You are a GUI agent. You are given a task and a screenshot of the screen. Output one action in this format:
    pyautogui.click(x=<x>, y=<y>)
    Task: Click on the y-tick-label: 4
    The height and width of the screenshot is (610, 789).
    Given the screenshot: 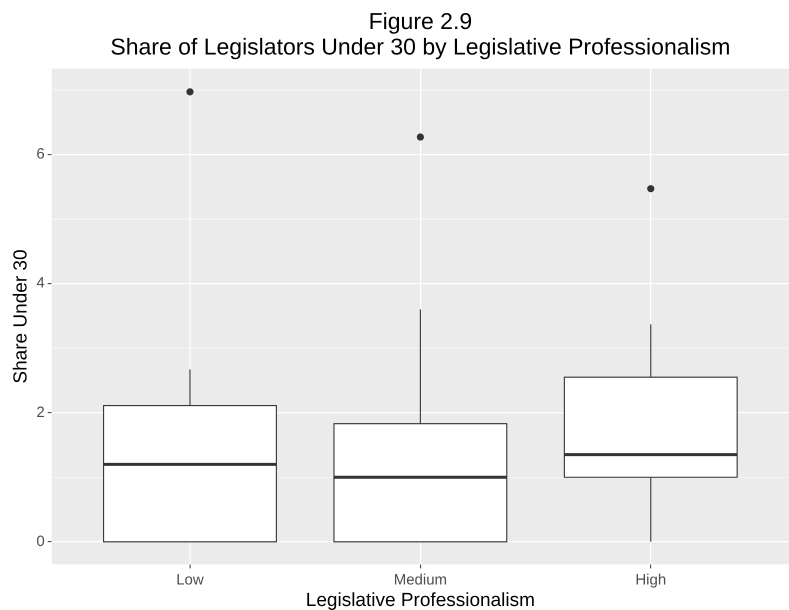 What is the action you would take?
    pyautogui.click(x=40, y=283)
    